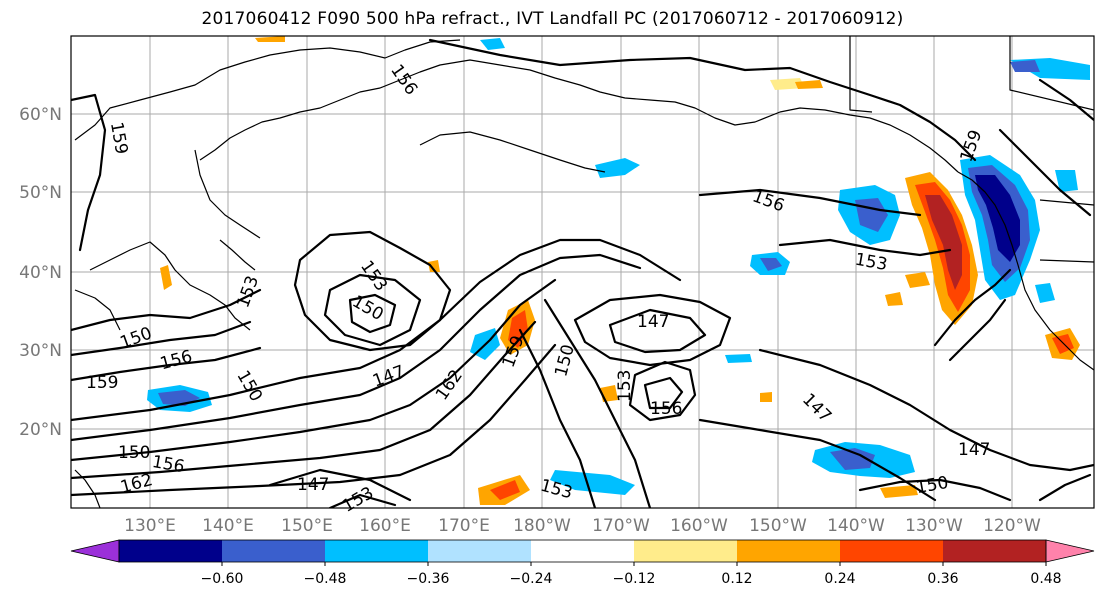  I want to click on lon-label: 130°E, so click(150, 526).